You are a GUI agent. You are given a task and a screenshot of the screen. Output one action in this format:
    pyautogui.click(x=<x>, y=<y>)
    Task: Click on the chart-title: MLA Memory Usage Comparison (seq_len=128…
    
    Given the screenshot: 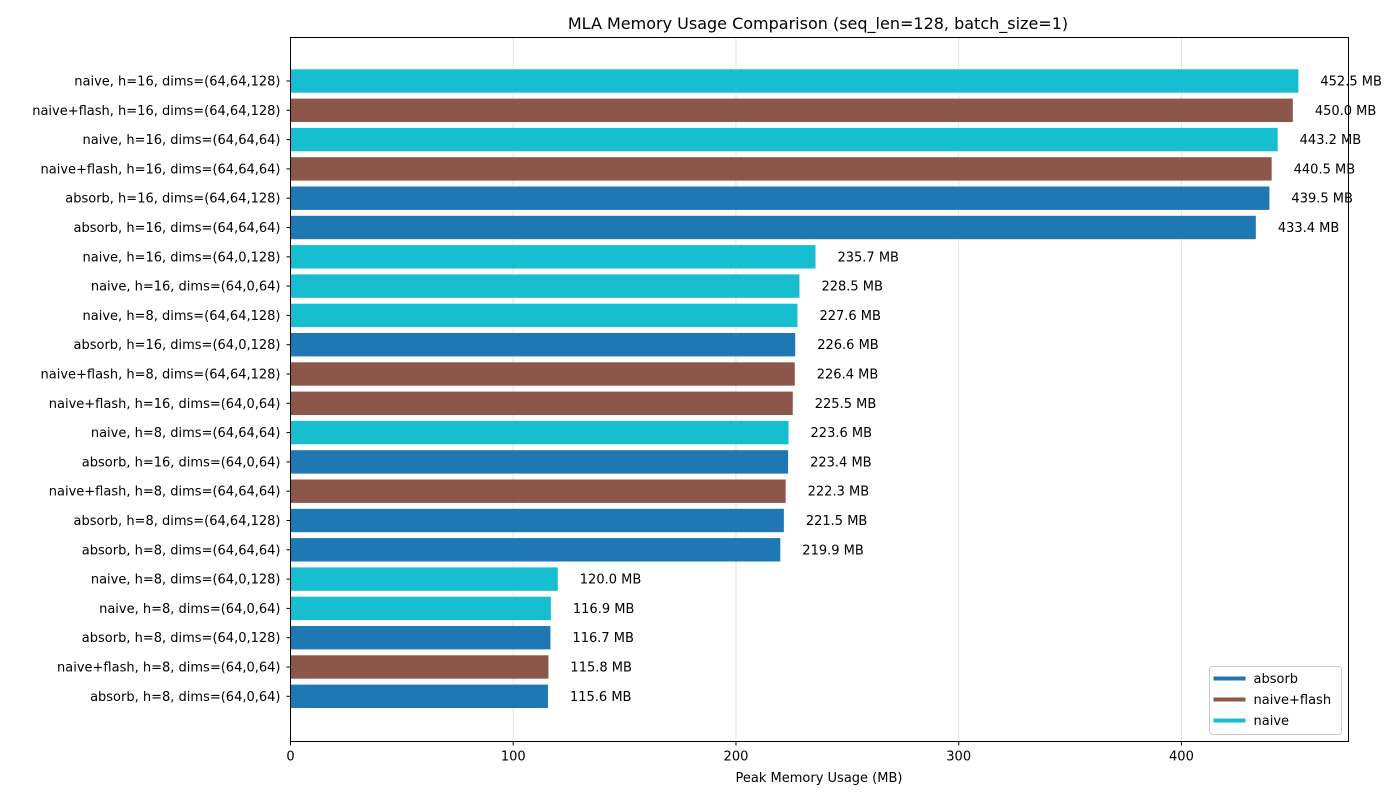 What is the action you would take?
    pyautogui.click(x=818, y=24)
    